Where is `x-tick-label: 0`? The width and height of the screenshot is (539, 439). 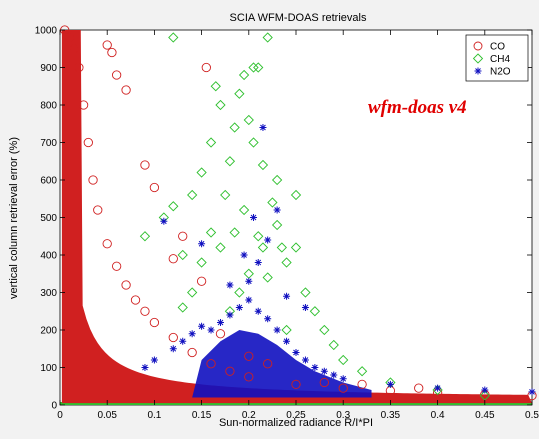
x-tick-label: 0 is located at coordinates (60, 415).